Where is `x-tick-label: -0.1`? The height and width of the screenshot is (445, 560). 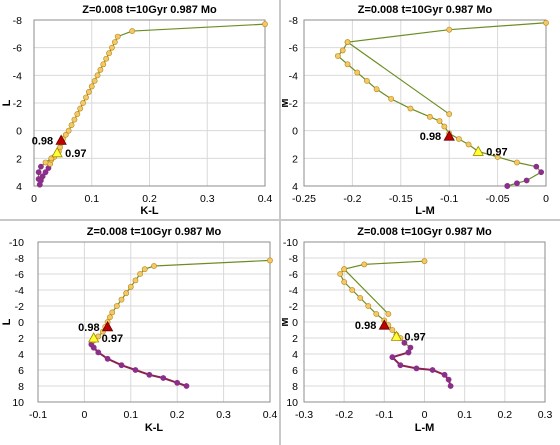 x-tick-label: -0.1 is located at coordinates (38, 415).